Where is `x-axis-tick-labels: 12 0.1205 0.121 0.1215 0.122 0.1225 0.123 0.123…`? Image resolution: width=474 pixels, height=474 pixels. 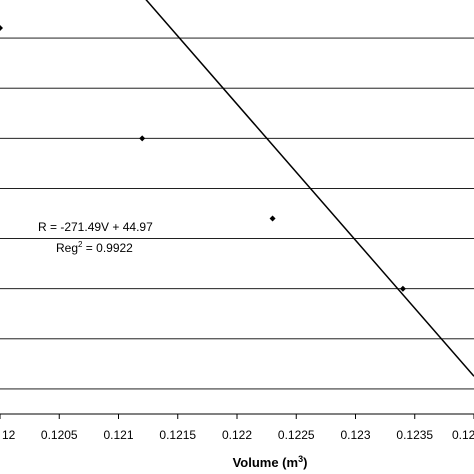
x-axis-tick-labels: 12 0.1205 0.121 0.1215 0.122 0.1225 0.123 0.123… is located at coordinates (238, 435).